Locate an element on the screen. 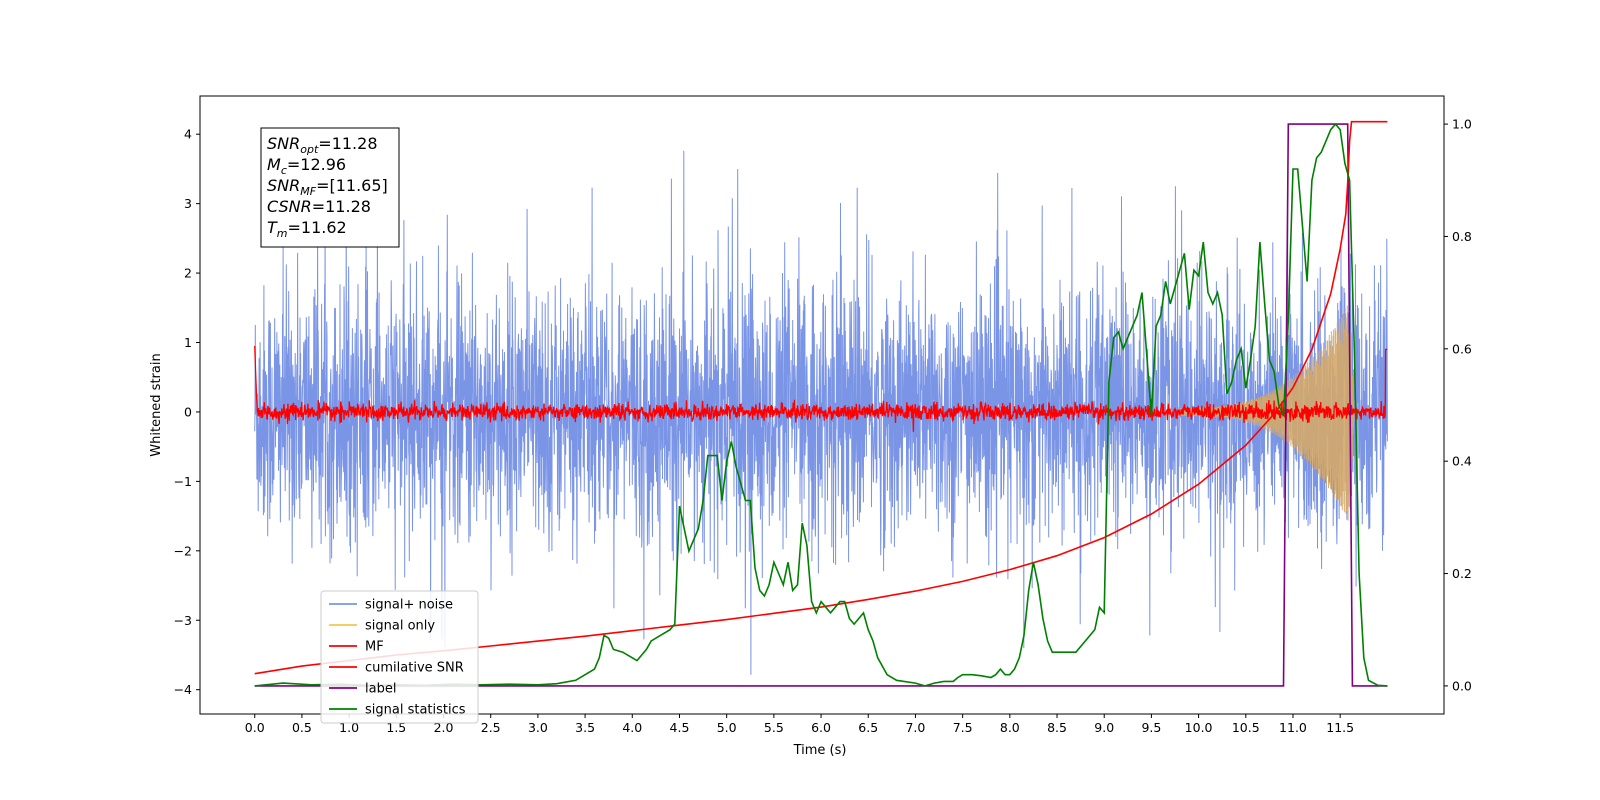  y-tick-label-right: 0.8 is located at coordinates (1462, 236).